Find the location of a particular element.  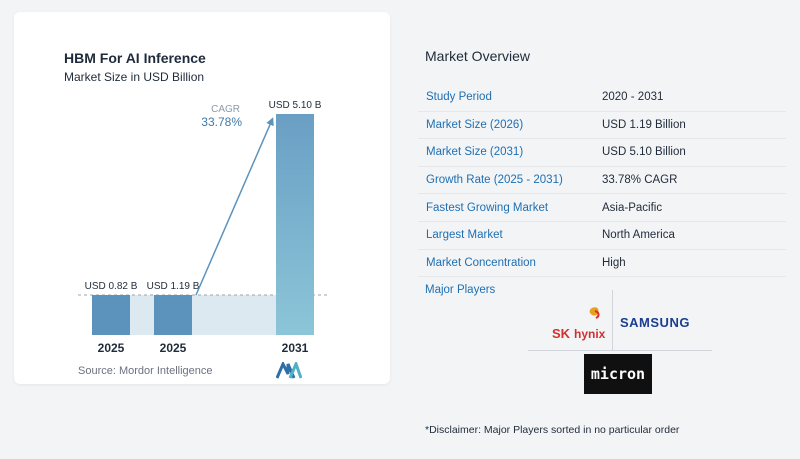

x-tick-label-1: 2025 is located at coordinates (173, 348).